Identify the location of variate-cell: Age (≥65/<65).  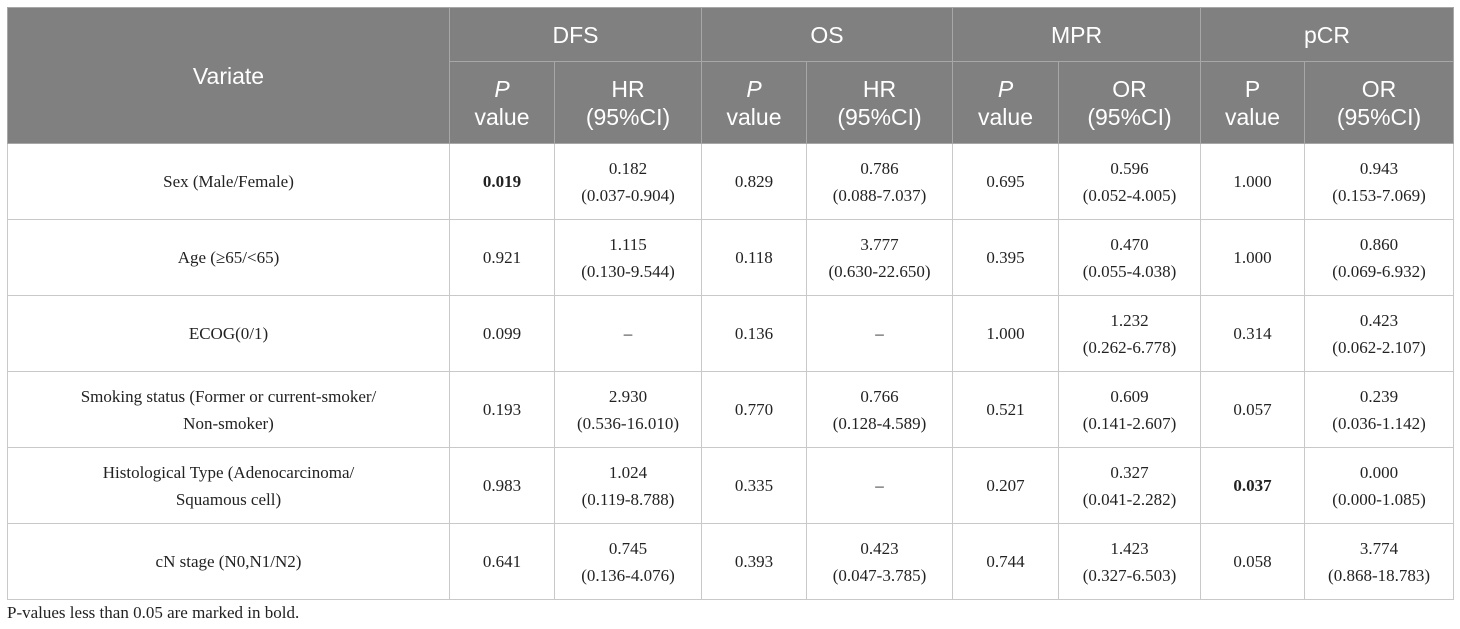
(228, 257).